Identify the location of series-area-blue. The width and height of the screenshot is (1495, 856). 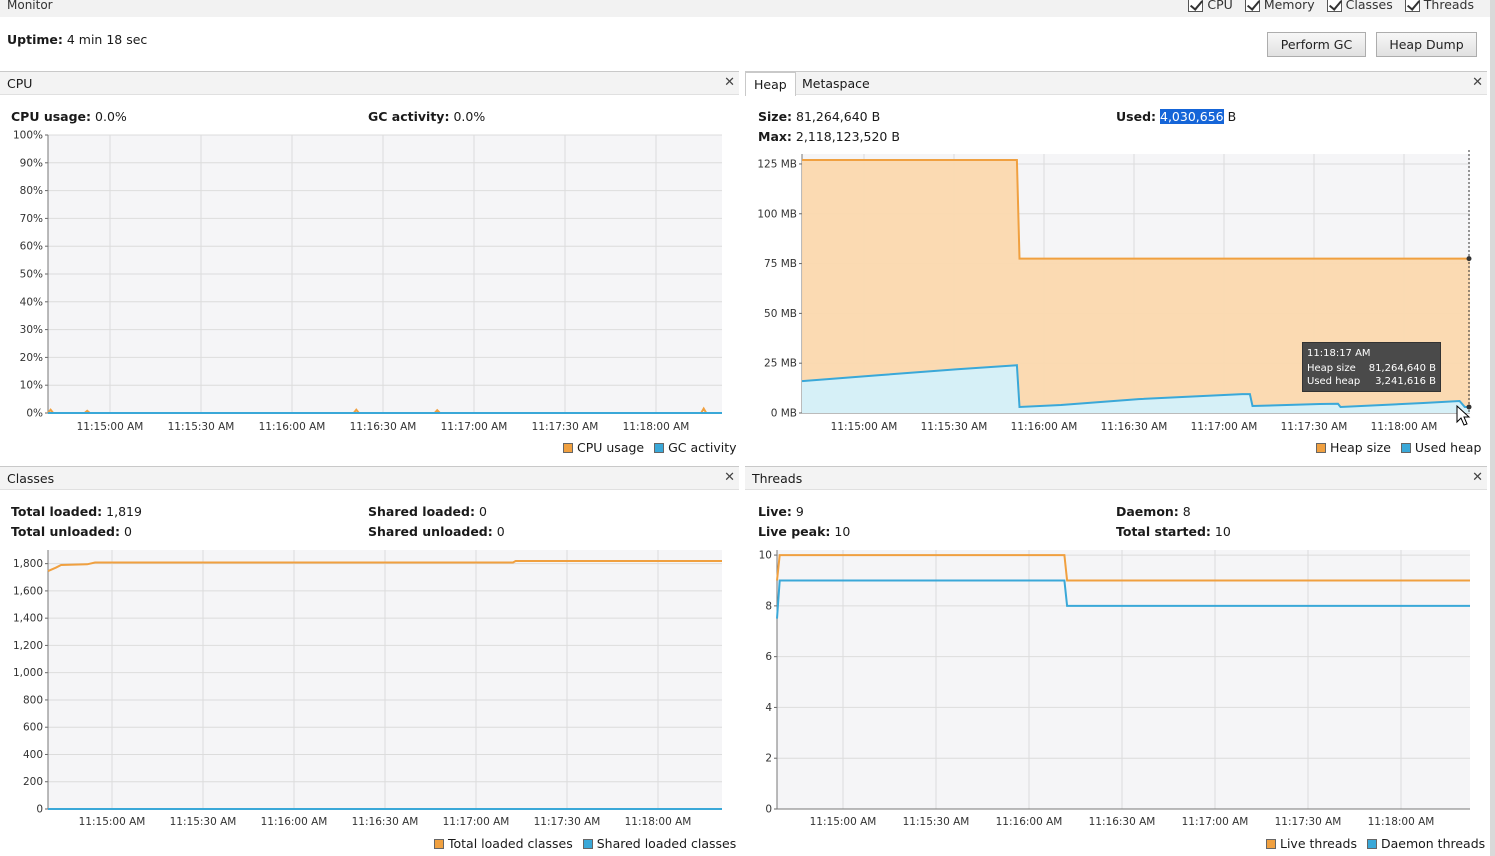
(1136, 389).